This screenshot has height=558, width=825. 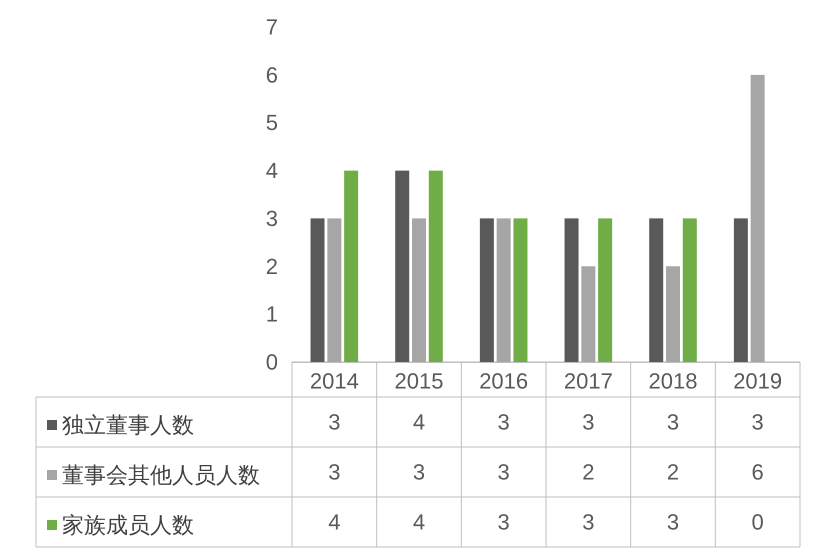 What do you see at coordinates (419, 381) in the screenshot?
I see `x-tick-label: 2015` at bounding box center [419, 381].